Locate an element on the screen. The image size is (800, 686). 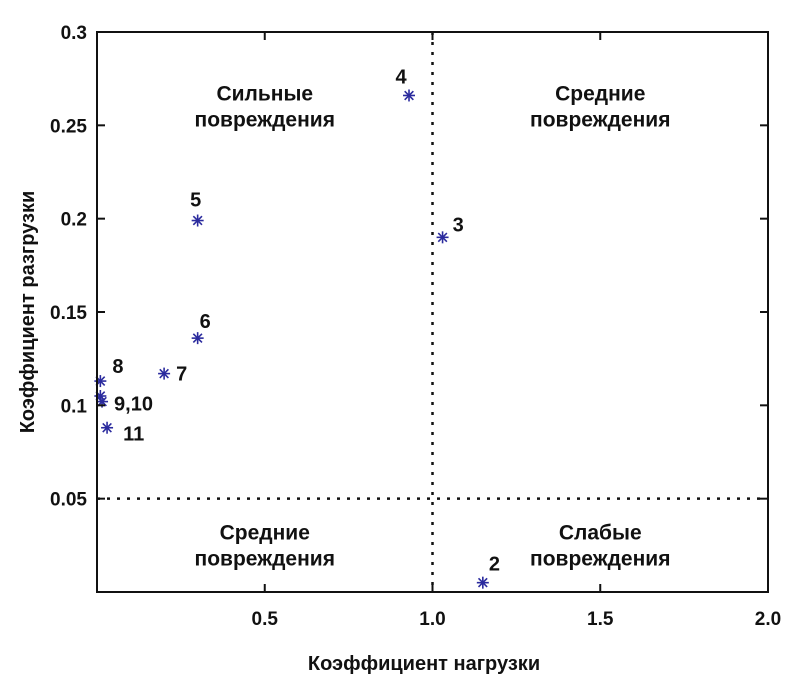
x-tick-label: 0.5 is located at coordinates (265, 619).